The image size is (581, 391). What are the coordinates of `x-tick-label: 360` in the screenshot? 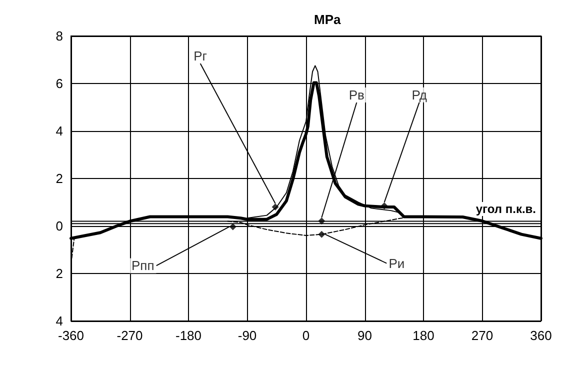 It's located at (541, 335).